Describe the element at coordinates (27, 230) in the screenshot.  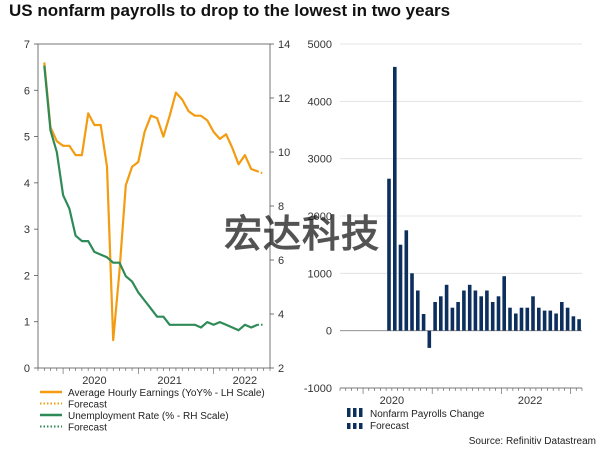
I see `left-axis-tick-label: 3` at that location.